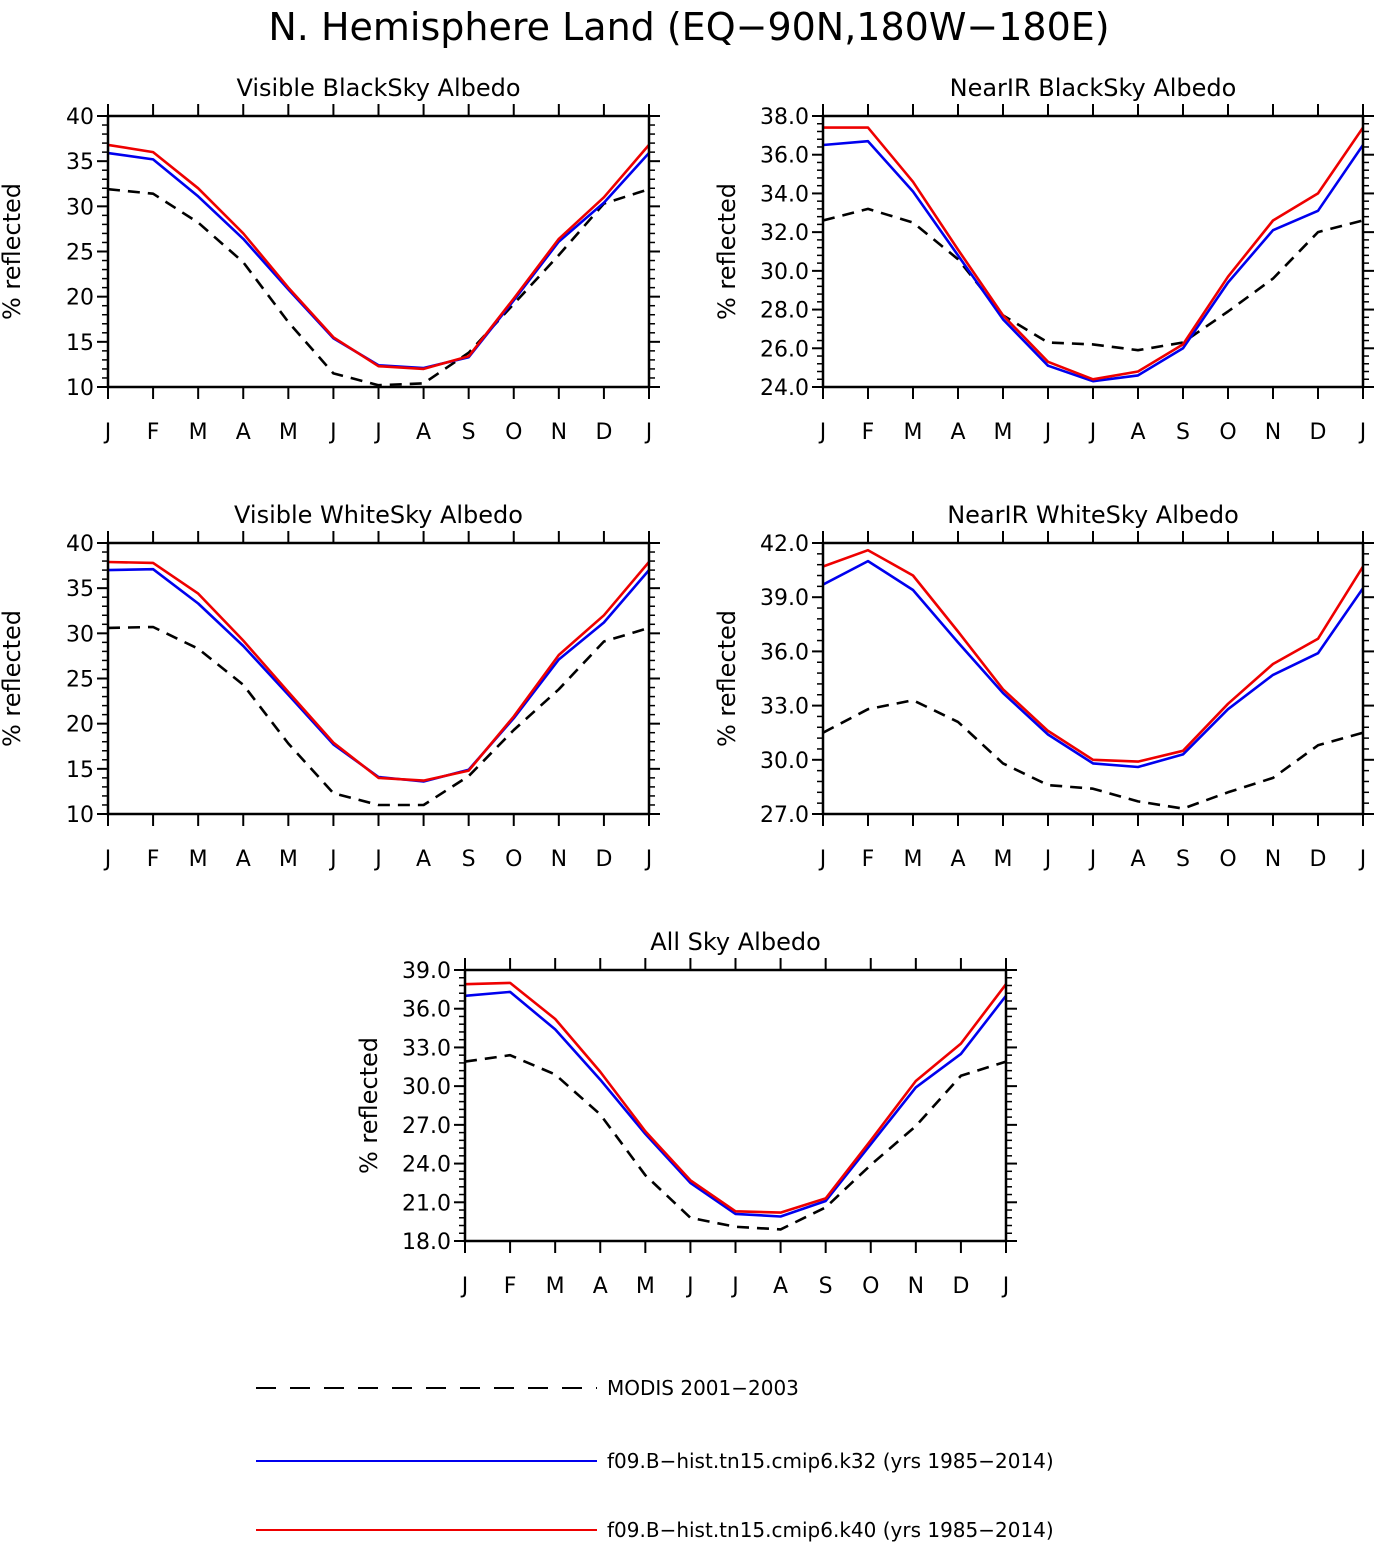 Image resolution: width=1378 pixels, height=1545 pixels. What do you see at coordinates (426, 1242) in the screenshot?
I see `y-tick-label: 18.0` at bounding box center [426, 1242].